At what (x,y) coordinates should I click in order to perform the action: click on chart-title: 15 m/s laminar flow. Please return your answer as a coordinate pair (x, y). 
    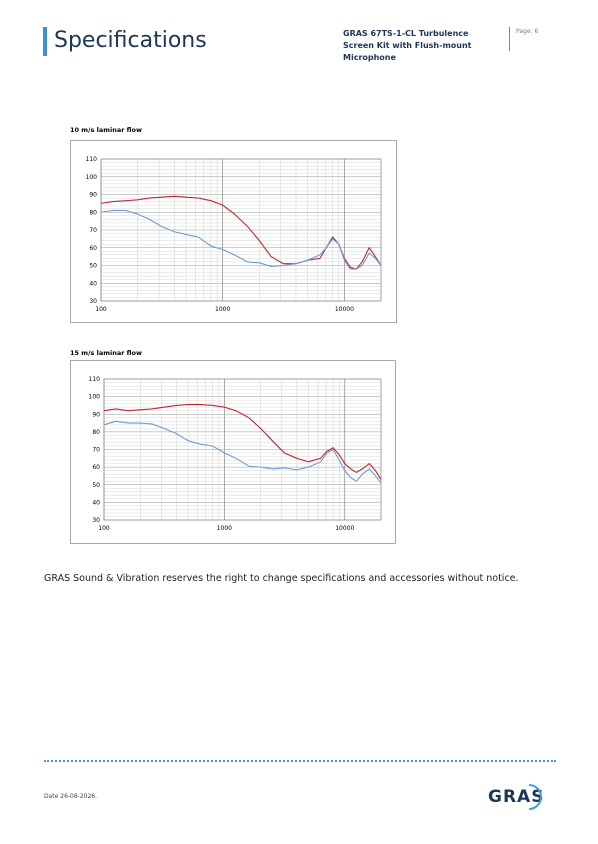
    Looking at the image, I should click on (106, 353).